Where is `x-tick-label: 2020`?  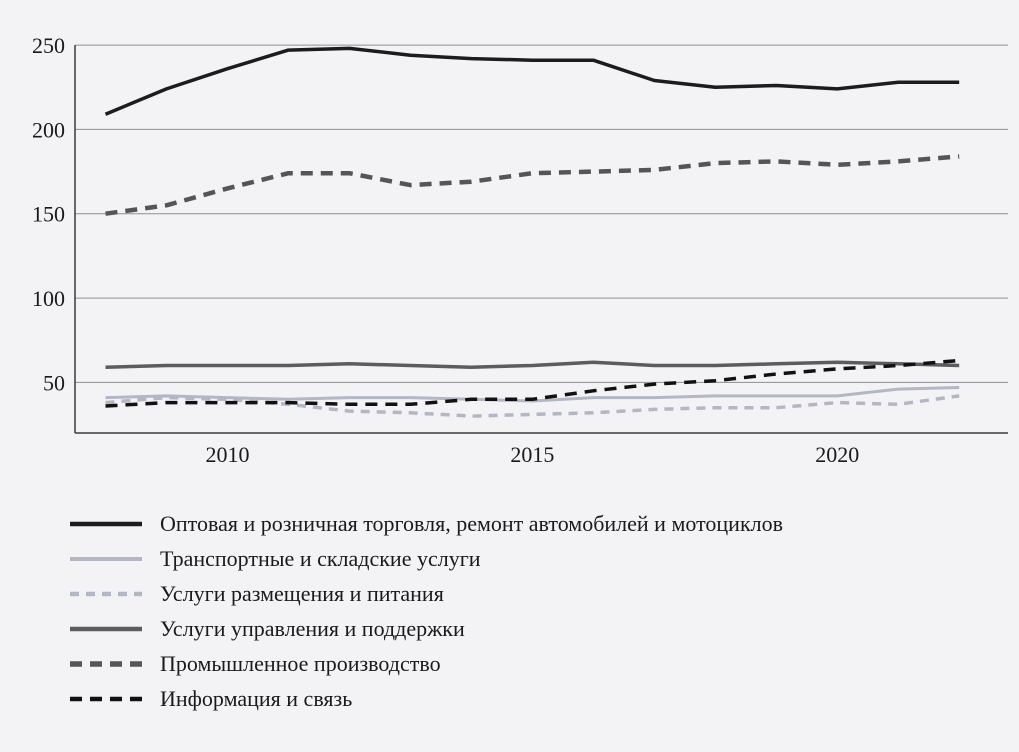
x-tick-label: 2020 is located at coordinates (837, 454).